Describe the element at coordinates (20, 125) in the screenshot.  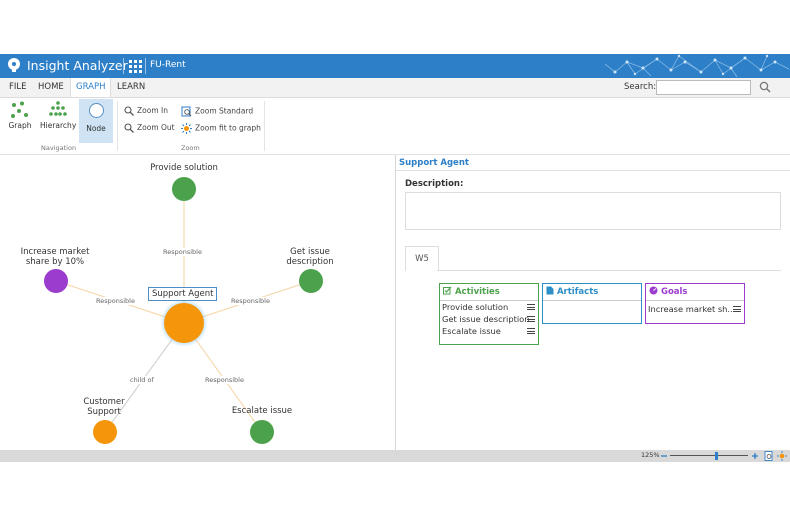
I see `graph-view-label: Graph` at that location.